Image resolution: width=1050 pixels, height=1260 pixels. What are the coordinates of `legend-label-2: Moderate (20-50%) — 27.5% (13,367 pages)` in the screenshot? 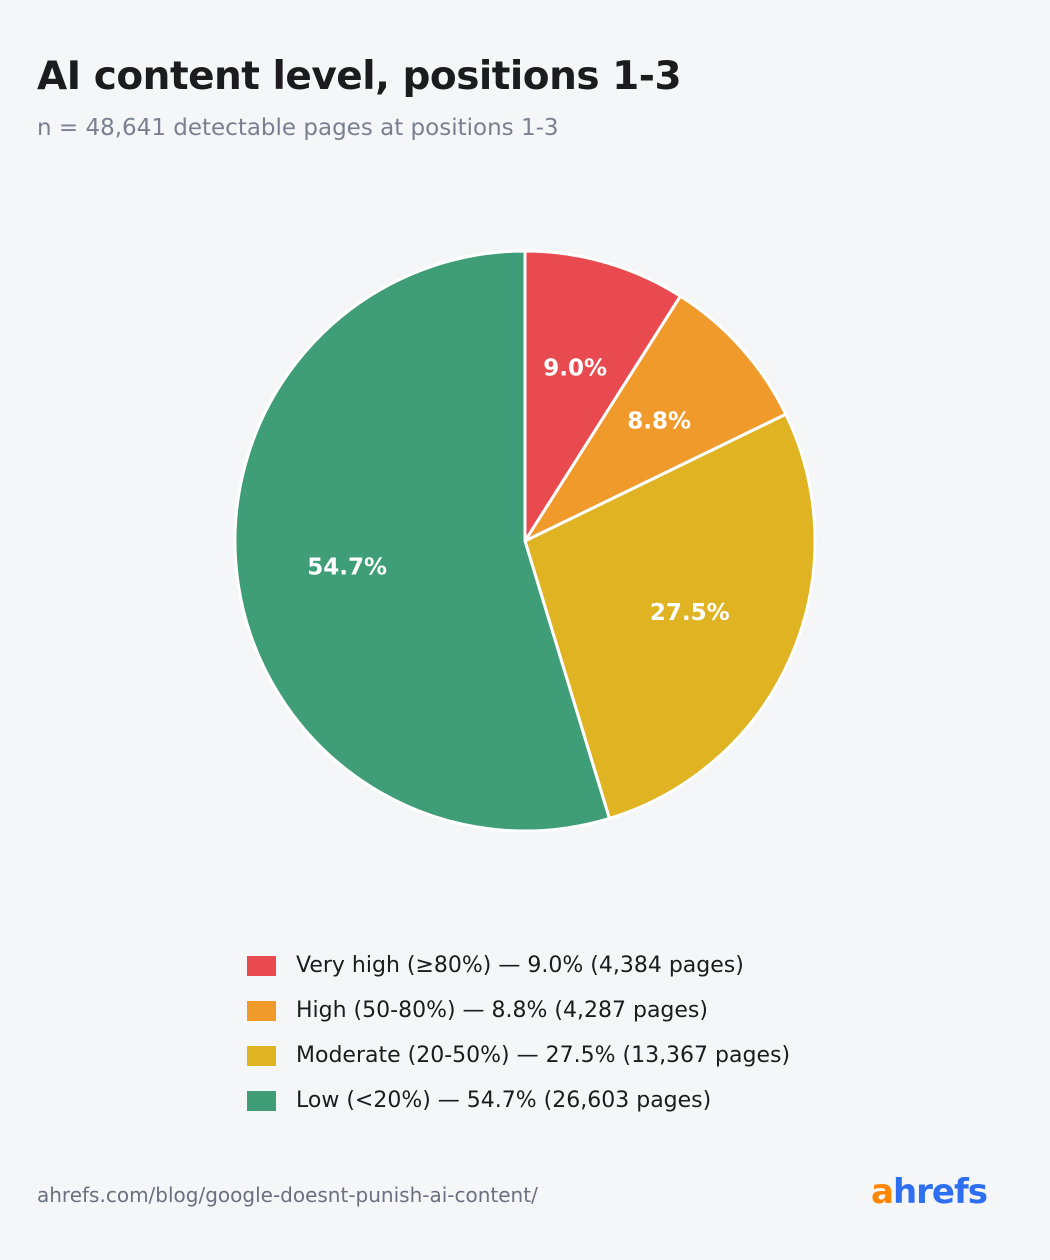 It's located at (543, 1055).